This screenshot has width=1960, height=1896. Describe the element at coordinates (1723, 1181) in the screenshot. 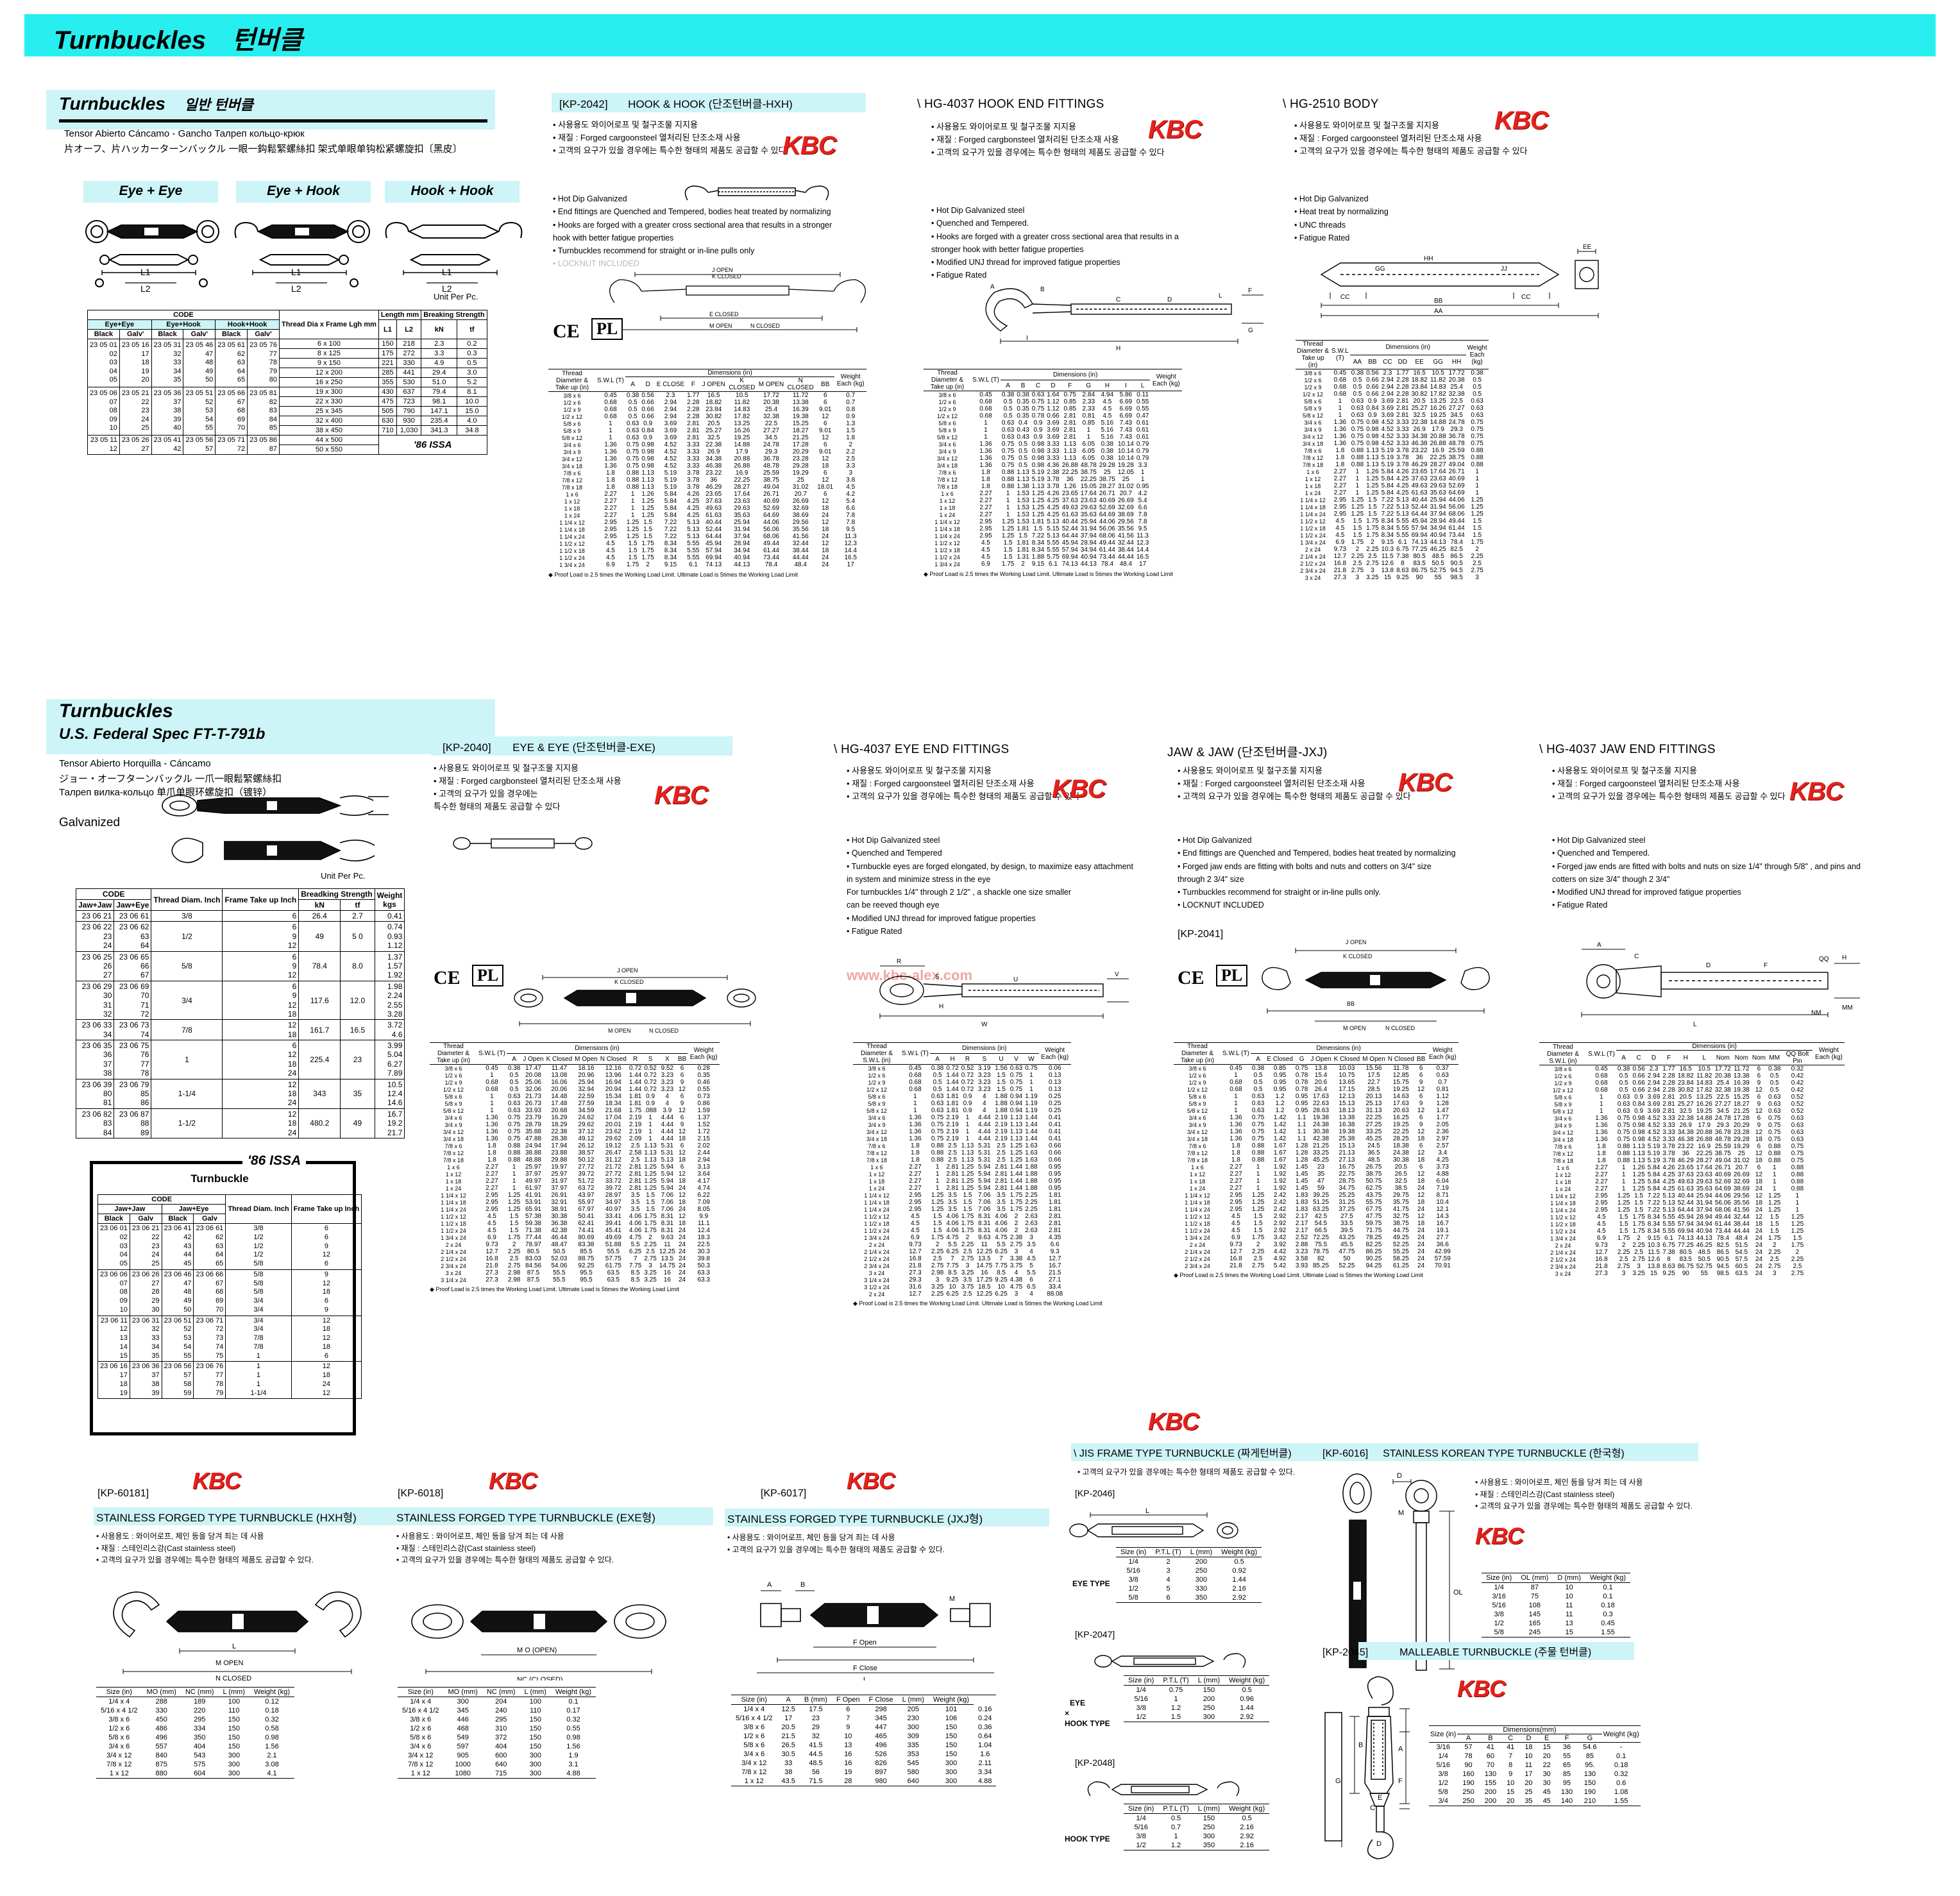

I see `dim-cell: 52.69` at that location.